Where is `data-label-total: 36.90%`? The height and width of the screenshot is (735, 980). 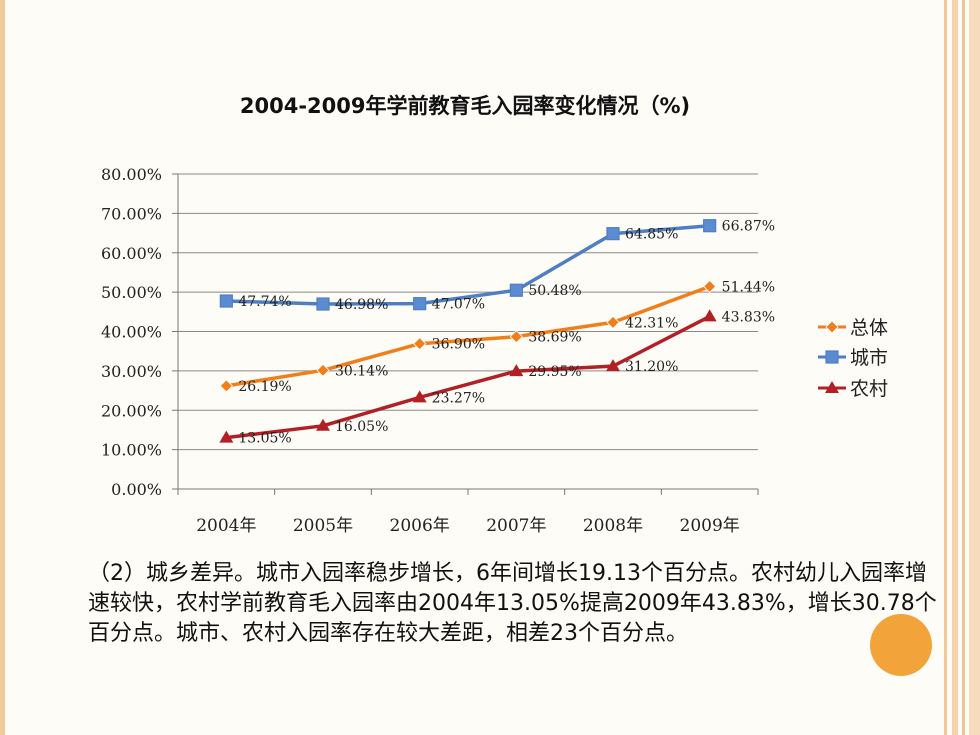 data-label-total: 36.90% is located at coordinates (458, 345).